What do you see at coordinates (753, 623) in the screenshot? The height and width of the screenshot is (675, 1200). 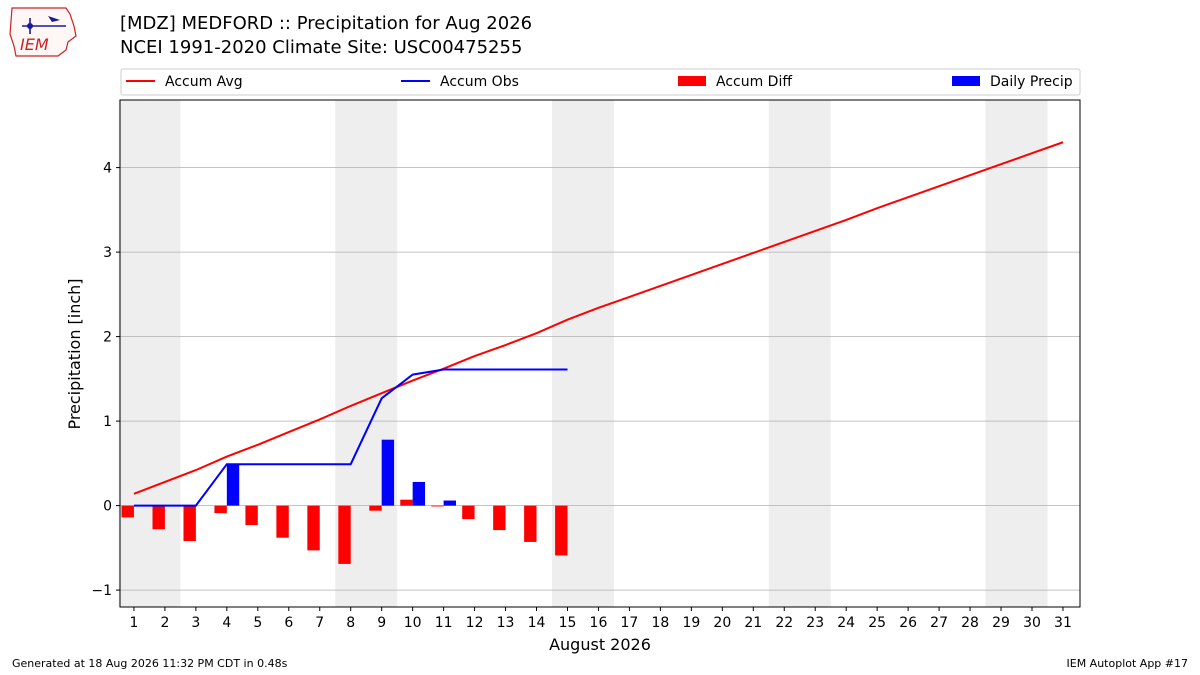 I see `x-tick-label: 21` at bounding box center [753, 623].